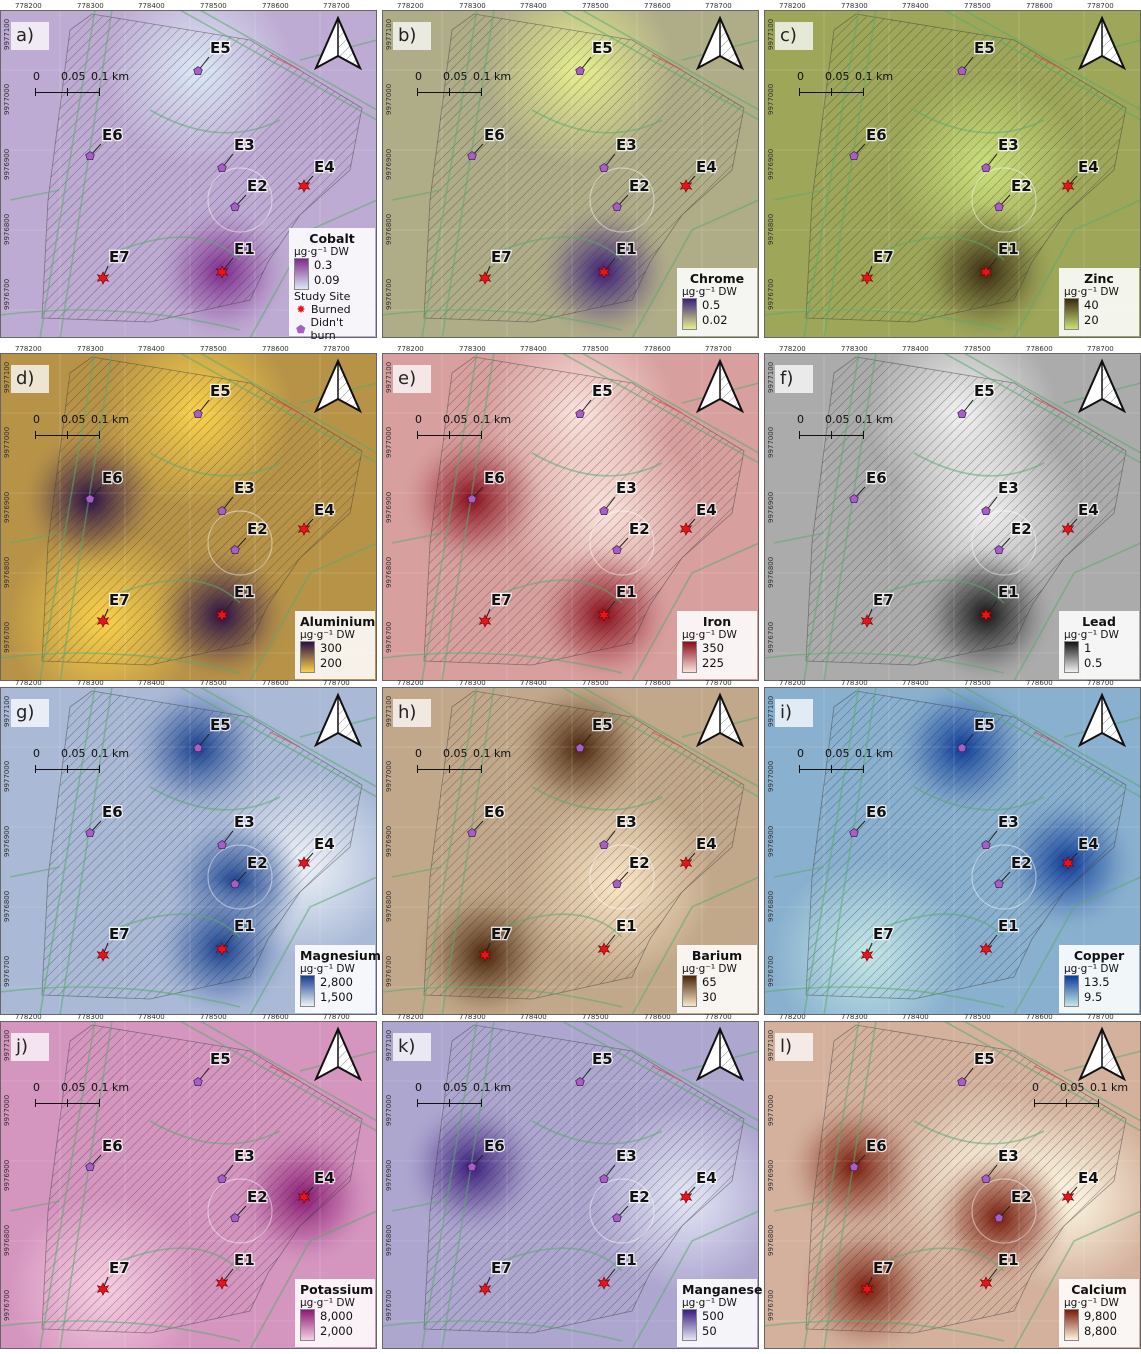 Image resolution: width=1141 pixels, height=1354 pixels. What do you see at coordinates (7, 906) in the screenshot?
I see `y-tick-label: 9976800` at bounding box center [7, 906].